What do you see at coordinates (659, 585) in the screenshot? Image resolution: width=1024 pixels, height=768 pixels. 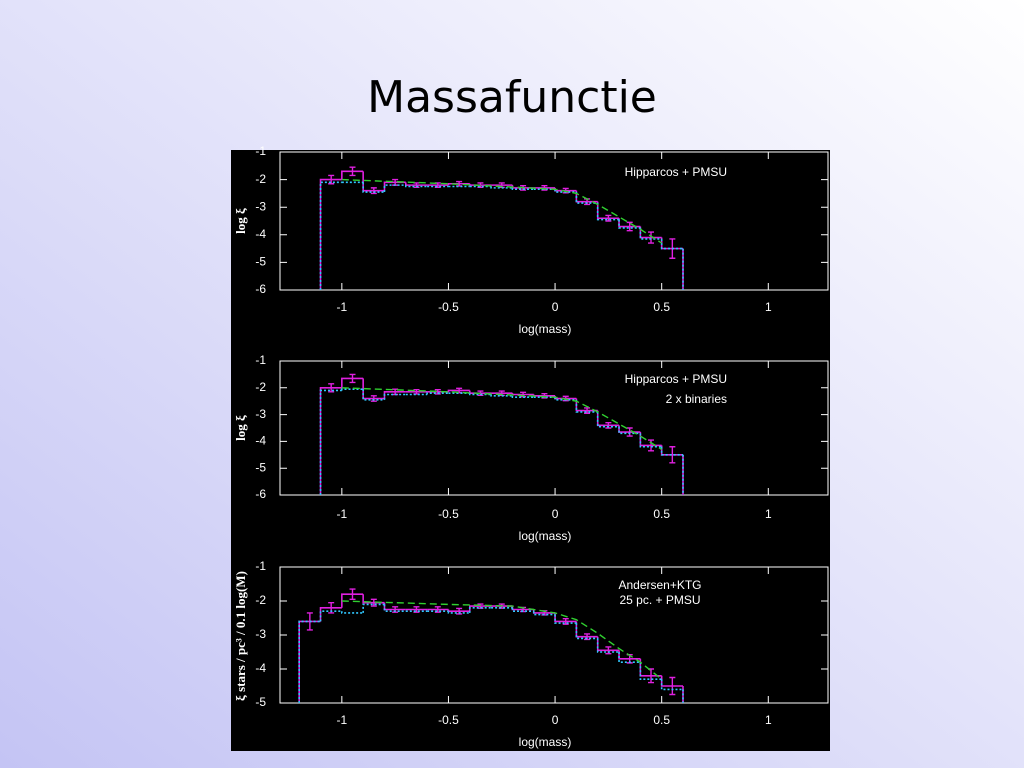 I see `annotation: Andersen+KTG` at bounding box center [659, 585].